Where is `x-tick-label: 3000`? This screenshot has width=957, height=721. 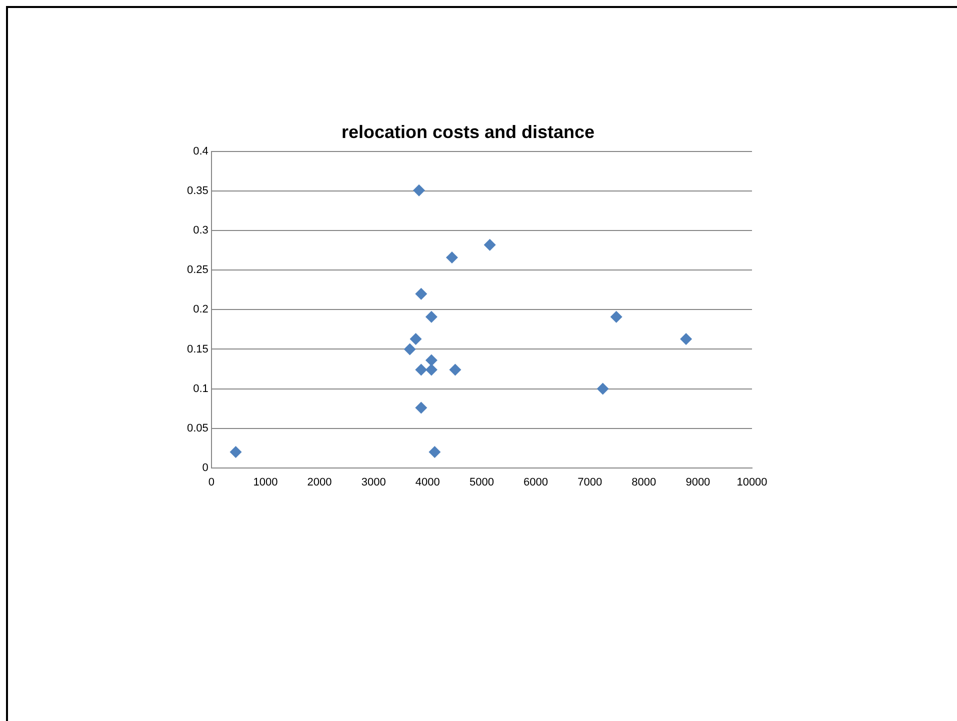 x-tick-label: 3000 is located at coordinates (373, 482).